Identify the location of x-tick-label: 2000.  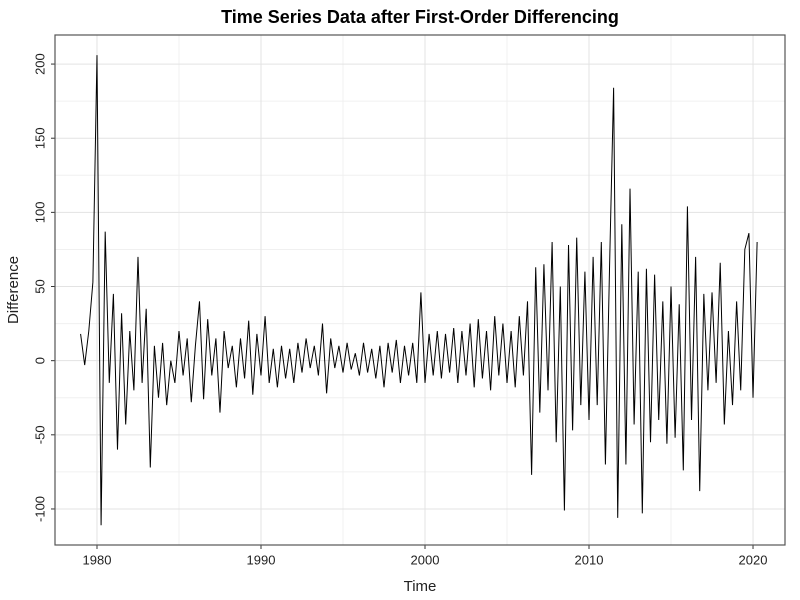
(425, 559).